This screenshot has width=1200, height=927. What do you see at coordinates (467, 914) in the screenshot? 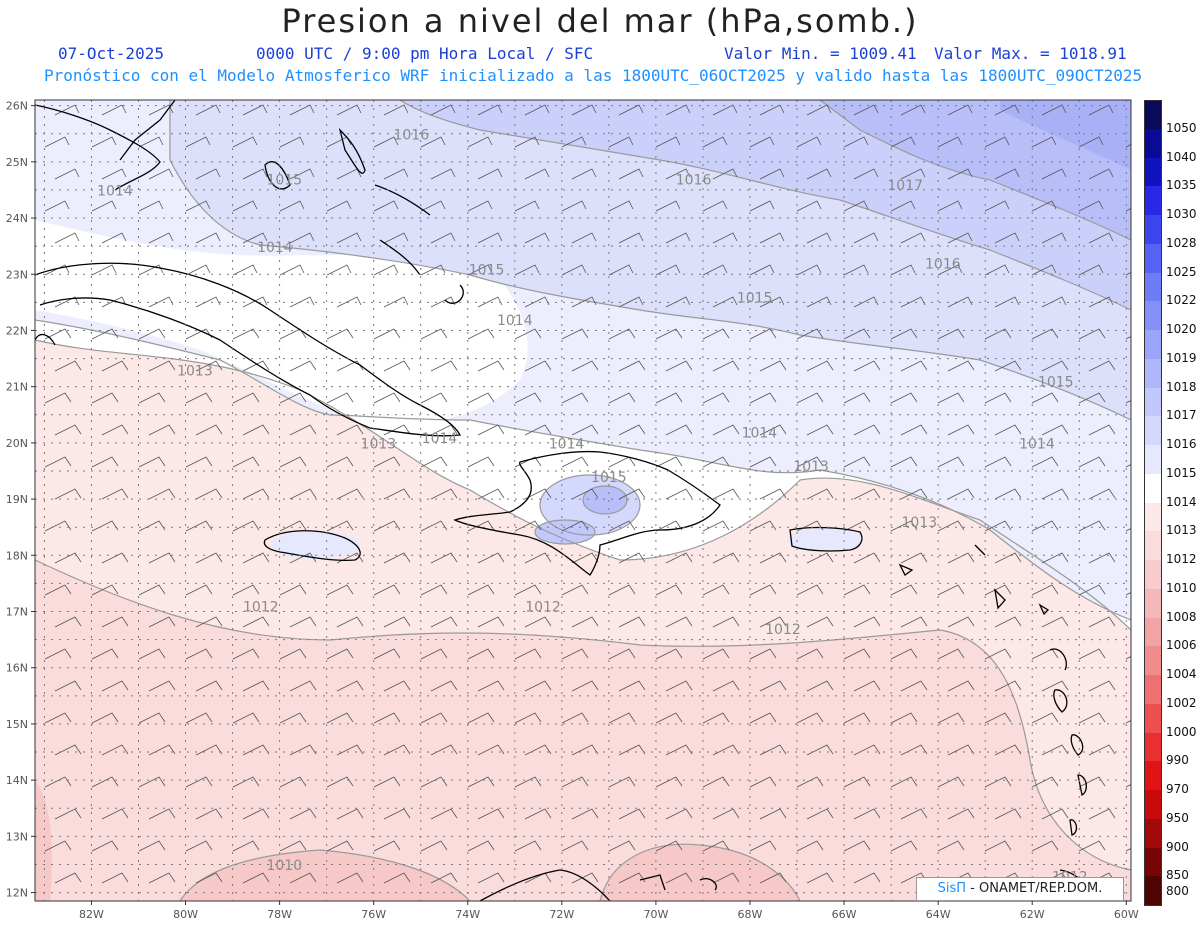
I see `lon-label: 74W` at bounding box center [467, 914].